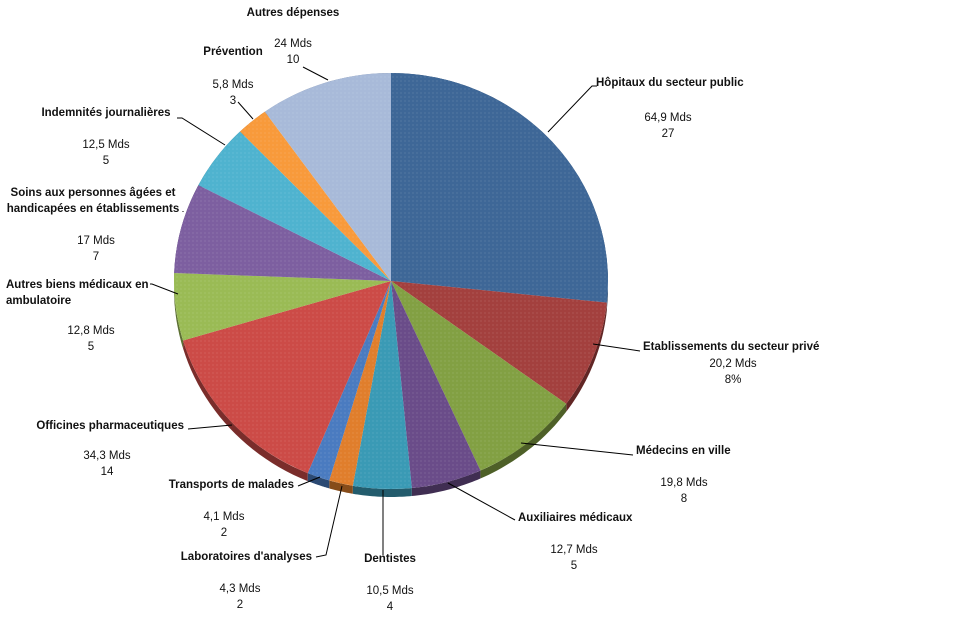  What do you see at coordinates (233, 85) in the screenshot?
I see `slice-12-amount-label: 5,8 Mds` at bounding box center [233, 85].